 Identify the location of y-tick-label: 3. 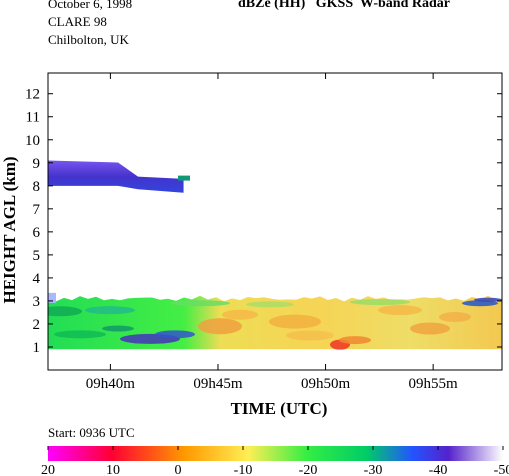
(37, 302).